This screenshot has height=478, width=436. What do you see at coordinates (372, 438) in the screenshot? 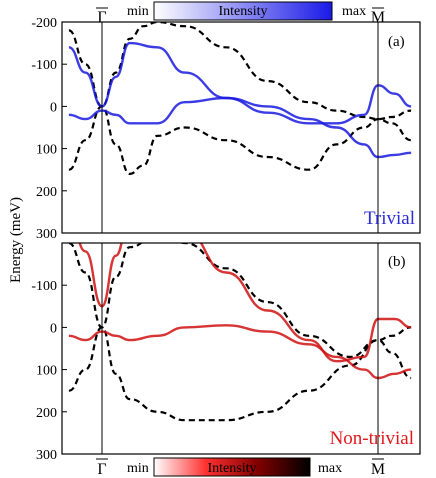
I see `panel-b-phase-label: Non-trivial` at bounding box center [372, 438].